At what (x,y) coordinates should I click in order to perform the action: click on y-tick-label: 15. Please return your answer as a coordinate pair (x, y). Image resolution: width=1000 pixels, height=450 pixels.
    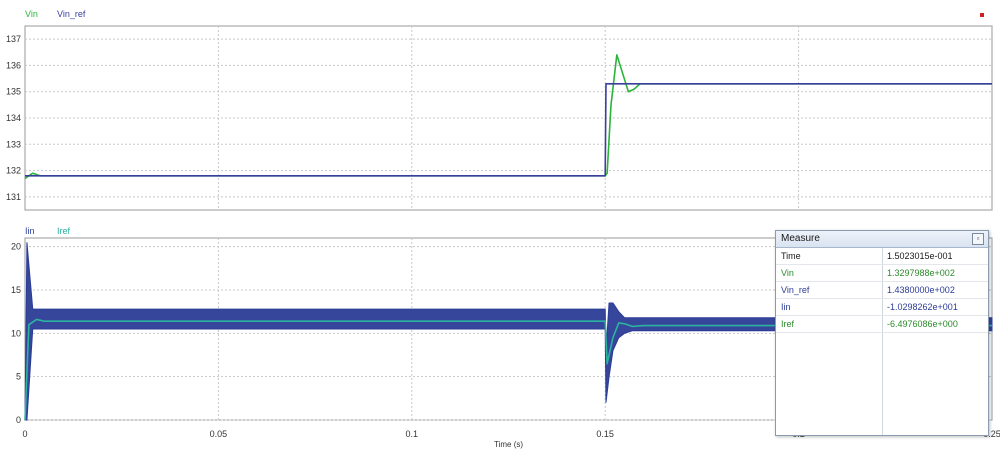
    Looking at the image, I should click on (16, 290).